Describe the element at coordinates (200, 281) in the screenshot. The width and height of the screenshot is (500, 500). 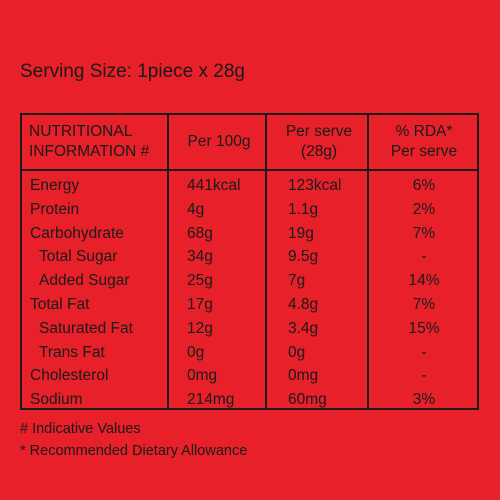
I see `value-per-100g: 25g` at that location.